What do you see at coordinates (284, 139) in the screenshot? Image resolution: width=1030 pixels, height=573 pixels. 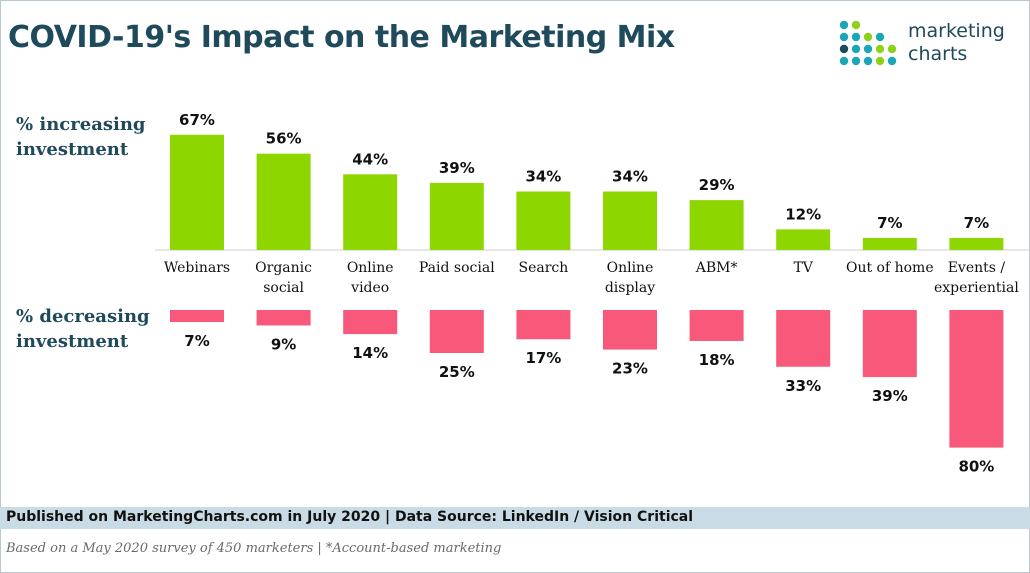 I see `increase-data-label: 56%` at bounding box center [284, 139].